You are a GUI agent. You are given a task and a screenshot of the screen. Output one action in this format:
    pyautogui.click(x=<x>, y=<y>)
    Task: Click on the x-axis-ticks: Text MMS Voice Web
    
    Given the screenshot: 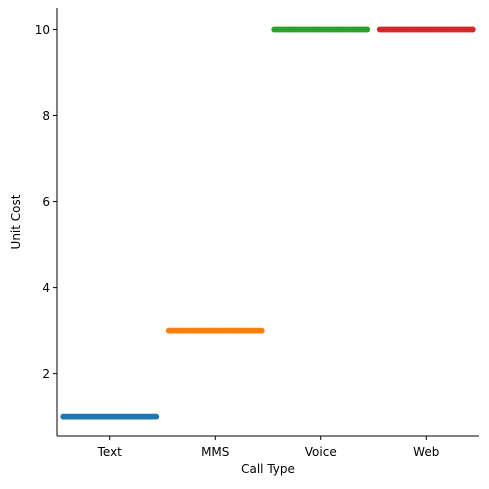 What is the action you would take?
    pyautogui.click(x=268, y=447)
    